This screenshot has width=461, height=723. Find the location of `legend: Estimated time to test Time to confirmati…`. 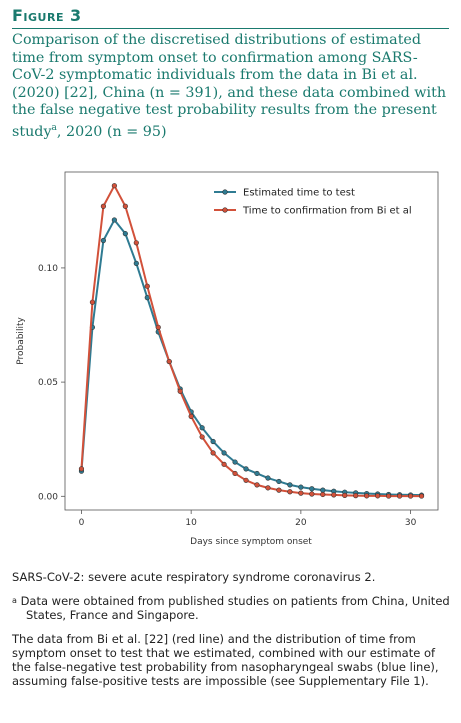

legend: Estimated time to test Time to confirmati… is located at coordinates (313, 202).